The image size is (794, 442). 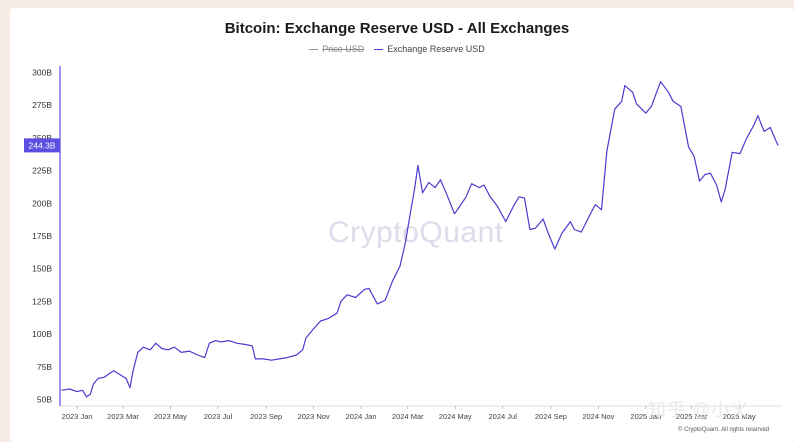 I want to click on legend-swatch-exchange-reserve, so click(x=379, y=49).